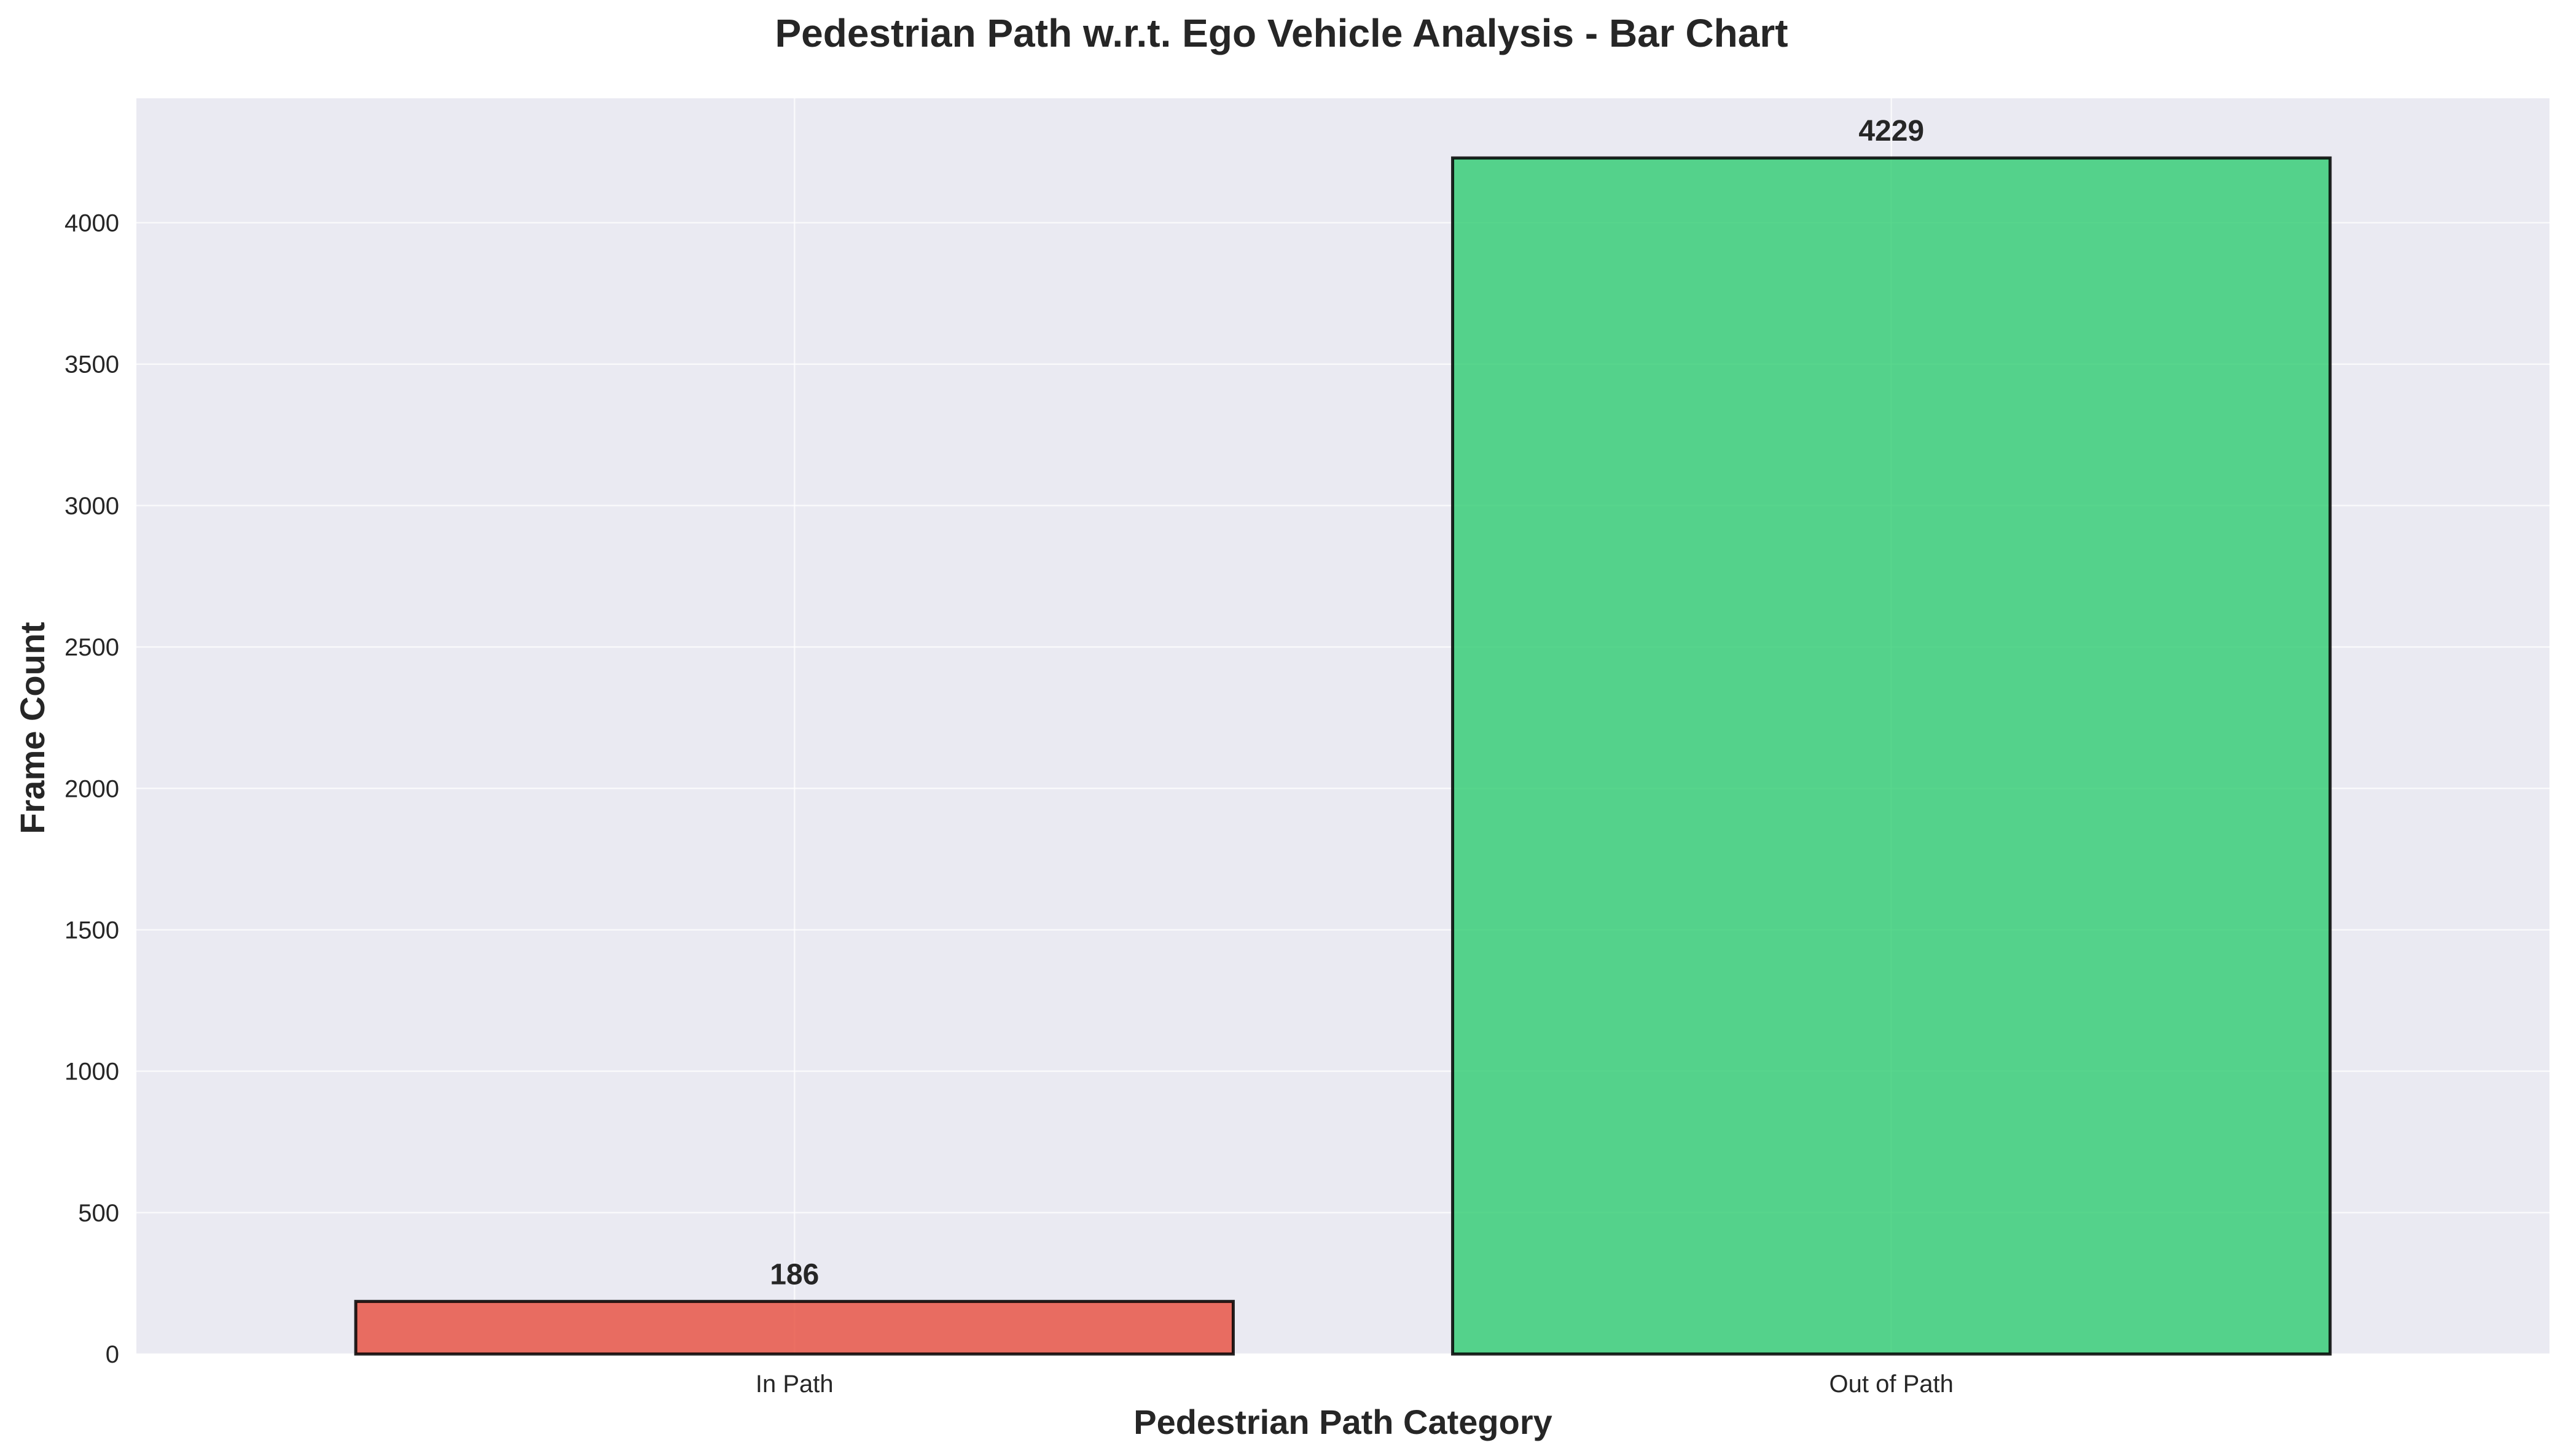 This screenshot has height=1456, width=2563. I want to click on y-tick-label: 0, so click(112, 1354).